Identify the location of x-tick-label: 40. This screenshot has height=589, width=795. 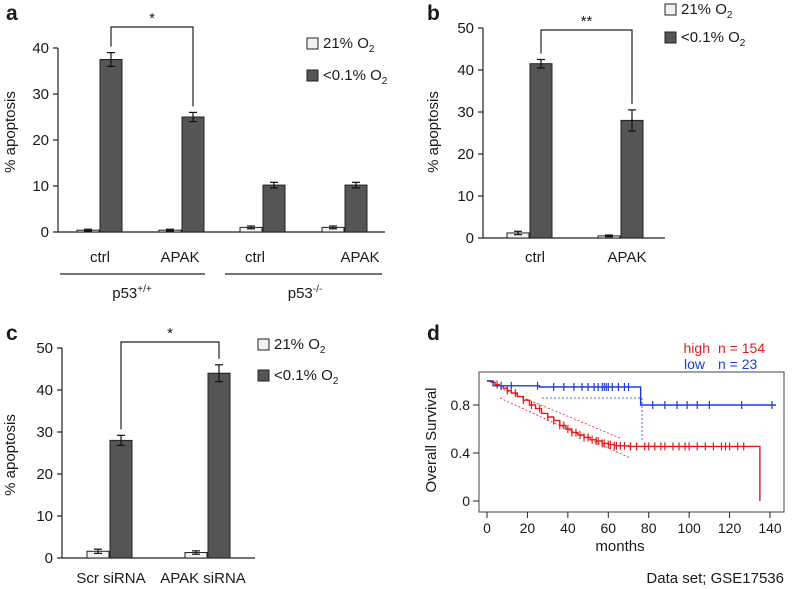
(568, 528).